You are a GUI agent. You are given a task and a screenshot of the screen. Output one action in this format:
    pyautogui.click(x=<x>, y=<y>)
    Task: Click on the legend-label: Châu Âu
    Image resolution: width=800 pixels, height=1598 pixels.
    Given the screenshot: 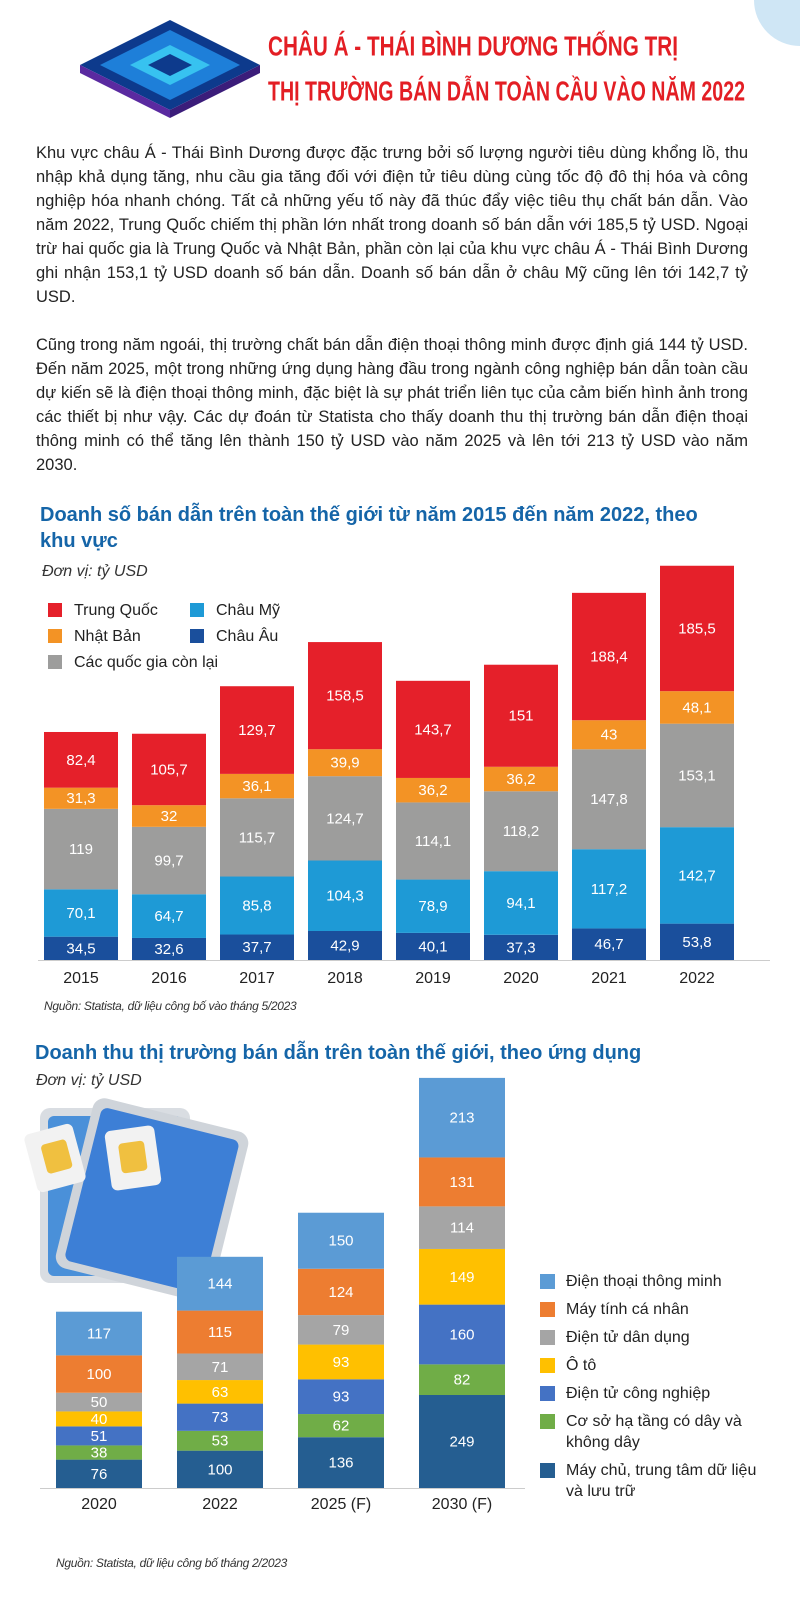 What is the action you would take?
    pyautogui.click(x=247, y=635)
    